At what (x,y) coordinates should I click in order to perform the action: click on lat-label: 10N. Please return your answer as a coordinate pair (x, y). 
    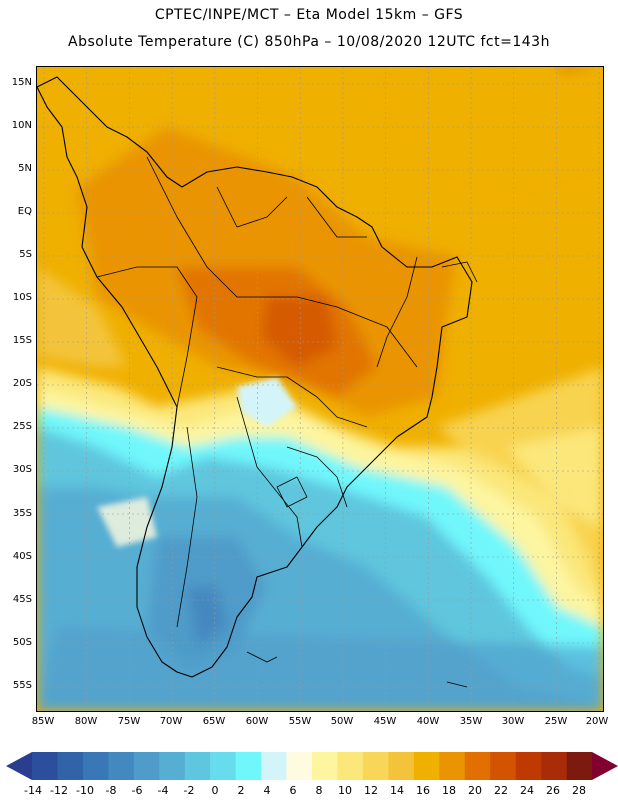
    Looking at the image, I should click on (21, 125).